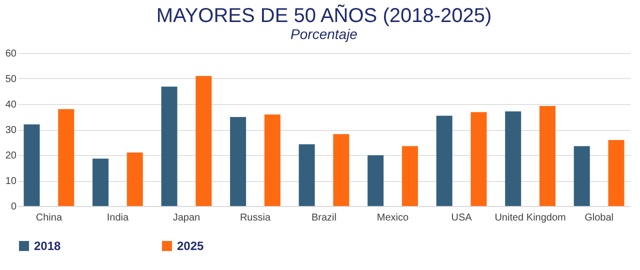 This screenshot has height=270, width=640. I want to click on x-tick-label: USA, so click(461, 218).